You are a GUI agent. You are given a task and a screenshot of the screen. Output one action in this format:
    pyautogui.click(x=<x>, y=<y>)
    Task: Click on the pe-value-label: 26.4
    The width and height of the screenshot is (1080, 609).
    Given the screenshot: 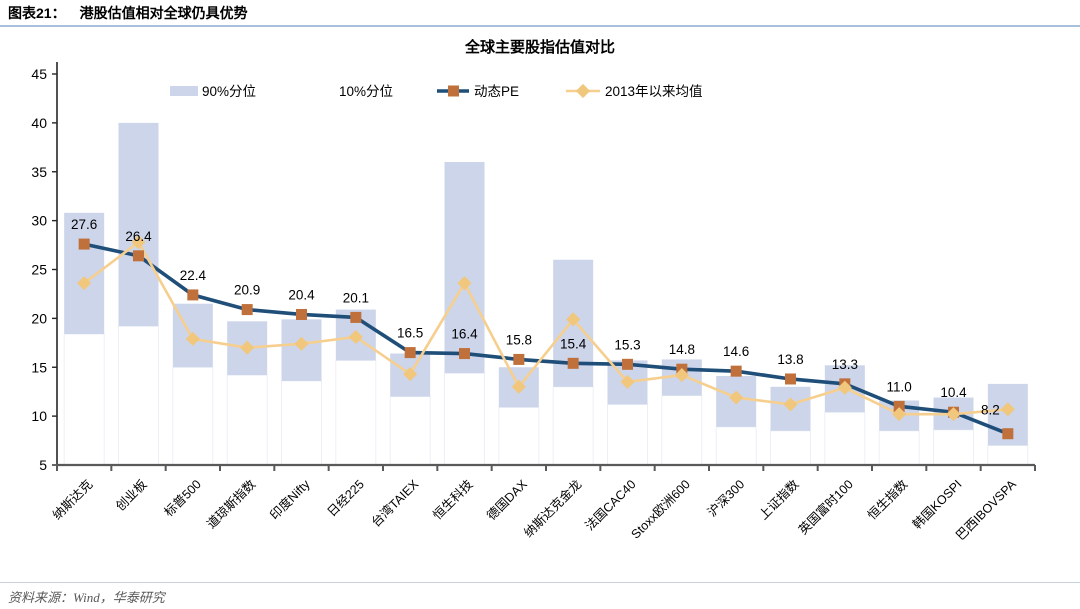 What is the action you would take?
    pyautogui.click(x=138, y=236)
    